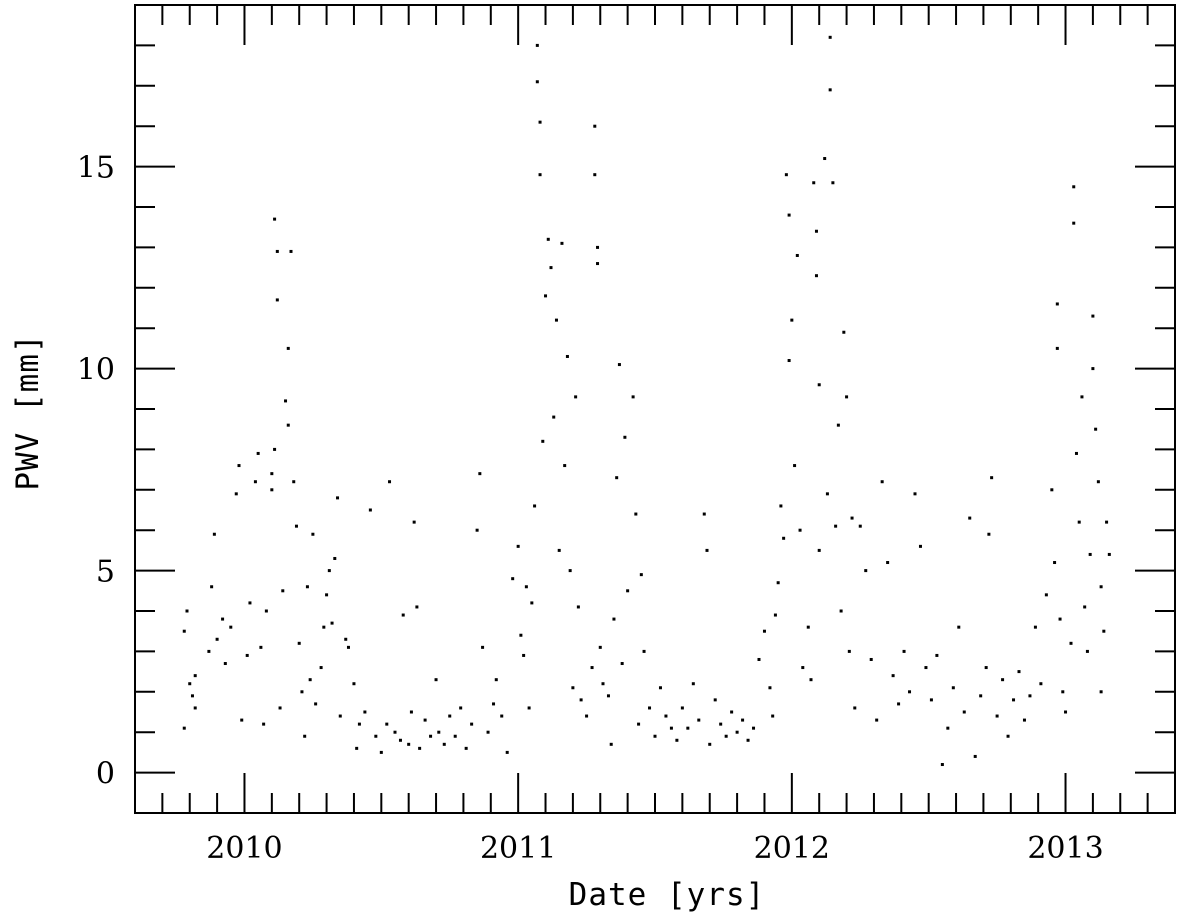  Describe the element at coordinates (1065, 848) in the screenshot. I see `x-tick-label: 2013` at that location.